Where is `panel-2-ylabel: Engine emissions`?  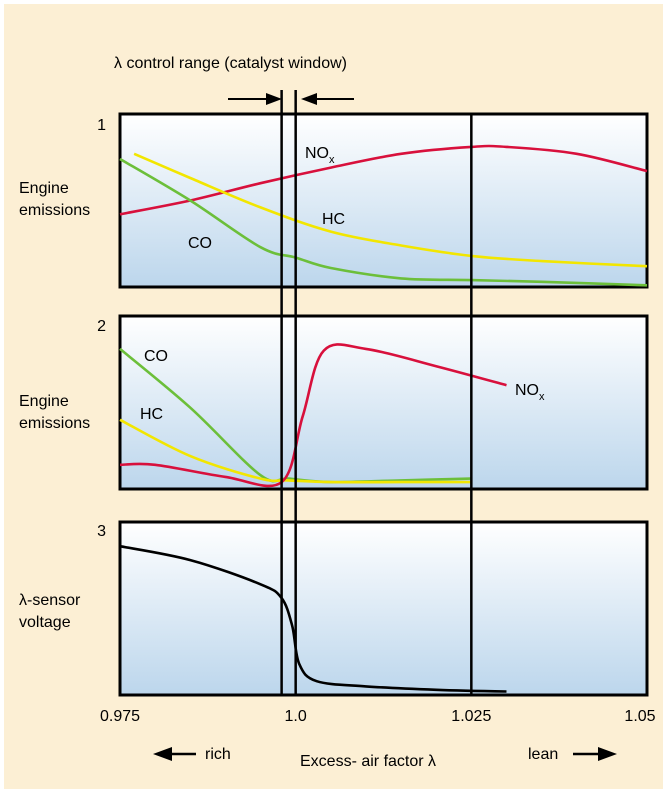 panel-2-ylabel: Engine emissions is located at coordinates (54, 412).